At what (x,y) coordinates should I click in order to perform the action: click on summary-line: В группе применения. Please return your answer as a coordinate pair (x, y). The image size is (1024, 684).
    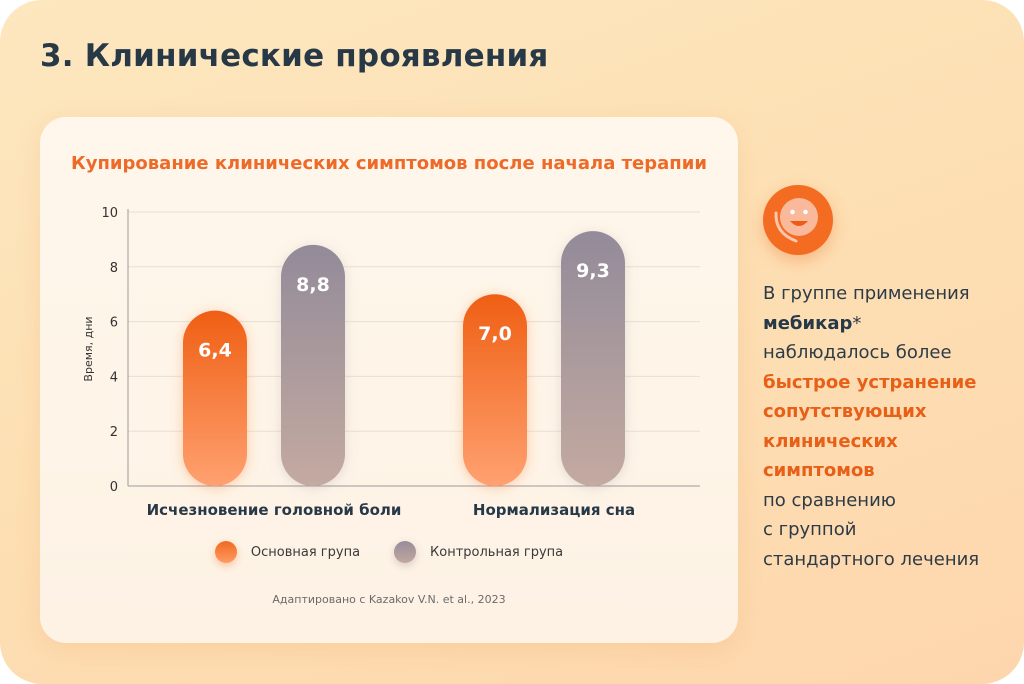
    Looking at the image, I should click on (888, 294).